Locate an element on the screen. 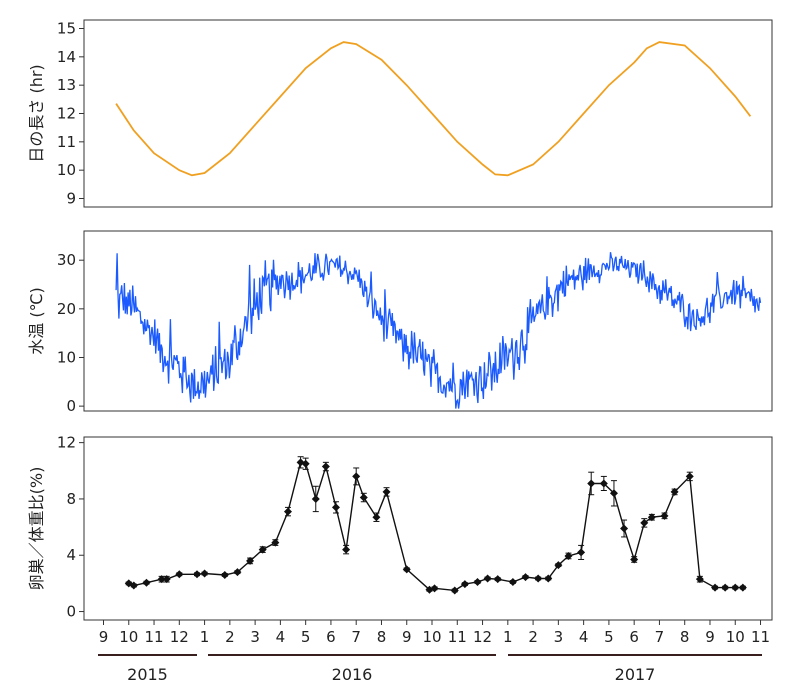  daylength-ytick-label: 14 is located at coordinates (66, 57).